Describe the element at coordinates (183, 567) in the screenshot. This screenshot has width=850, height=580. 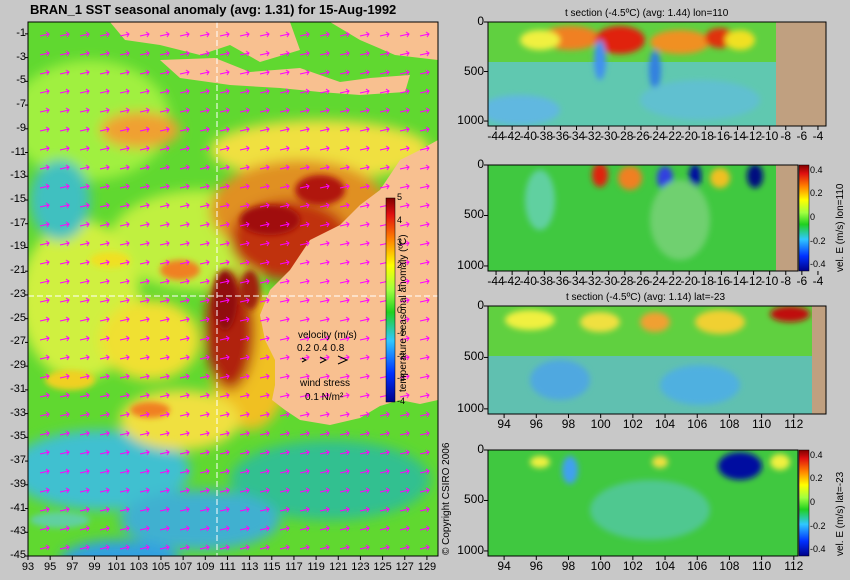
I see `map-x-tick: 107` at that location.